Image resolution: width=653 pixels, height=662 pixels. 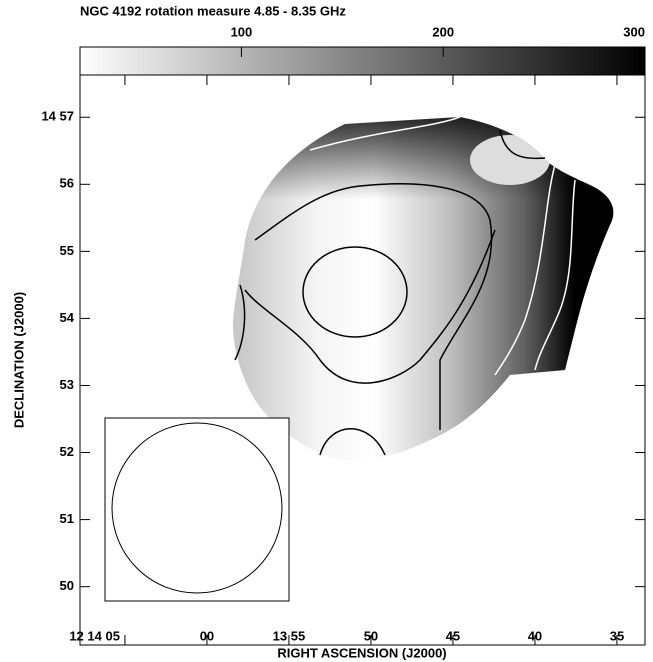 I want to click on x-tick-label: 13 55, so click(x=289, y=635).